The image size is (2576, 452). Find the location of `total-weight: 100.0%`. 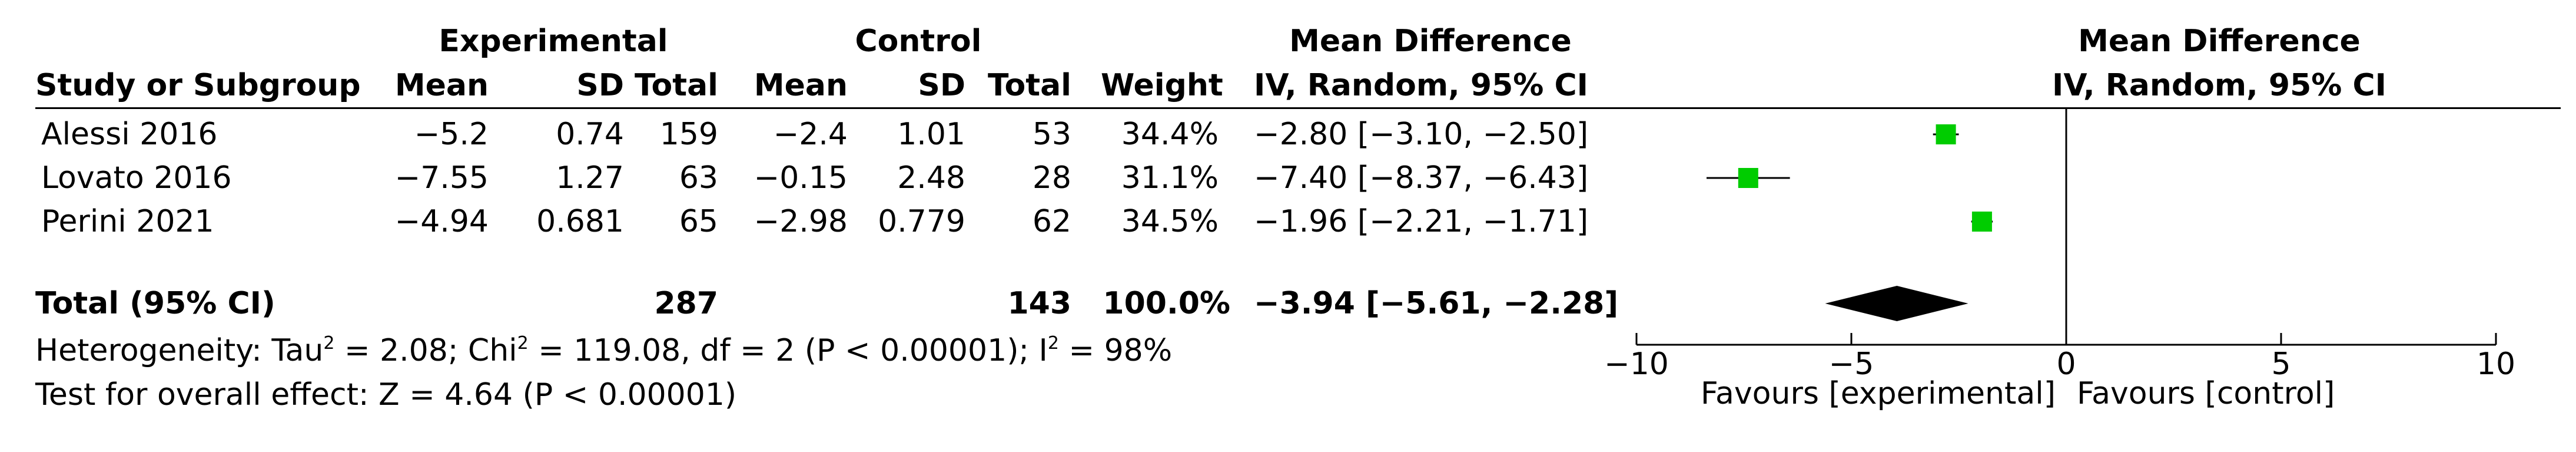

total-weight: 100.0% is located at coordinates (1166, 303).